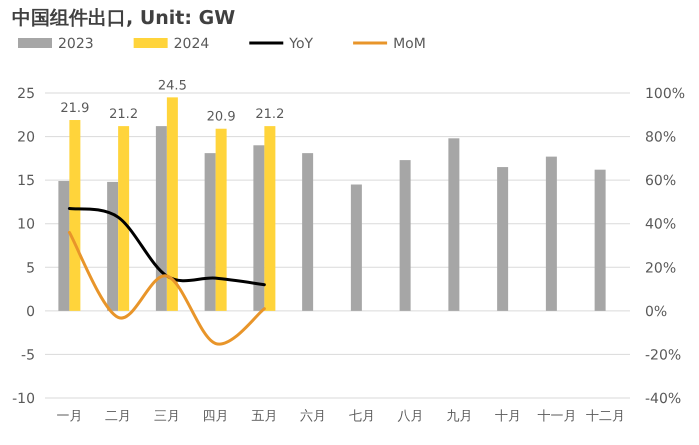 This screenshot has width=699, height=445. What do you see at coordinates (172, 86) in the screenshot?
I see `data-label: 24.5` at bounding box center [172, 86].